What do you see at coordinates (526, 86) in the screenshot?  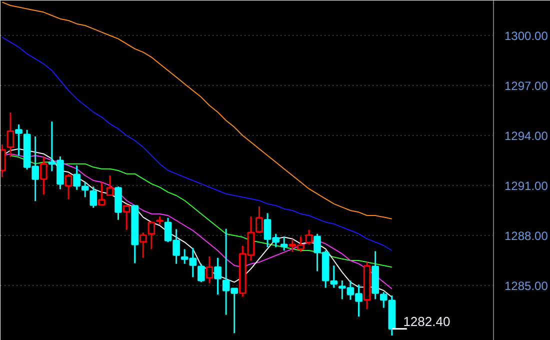 I see `y-tick-label: 1297.00` at bounding box center [526, 86].